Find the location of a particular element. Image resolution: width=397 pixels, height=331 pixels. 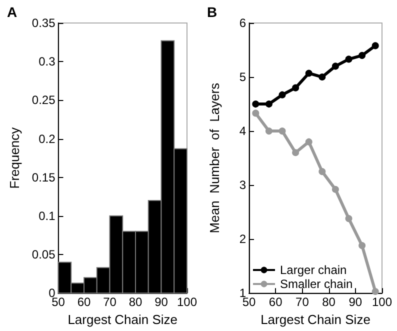

y-axis-title: Frequency is located at coordinates (14, 157).